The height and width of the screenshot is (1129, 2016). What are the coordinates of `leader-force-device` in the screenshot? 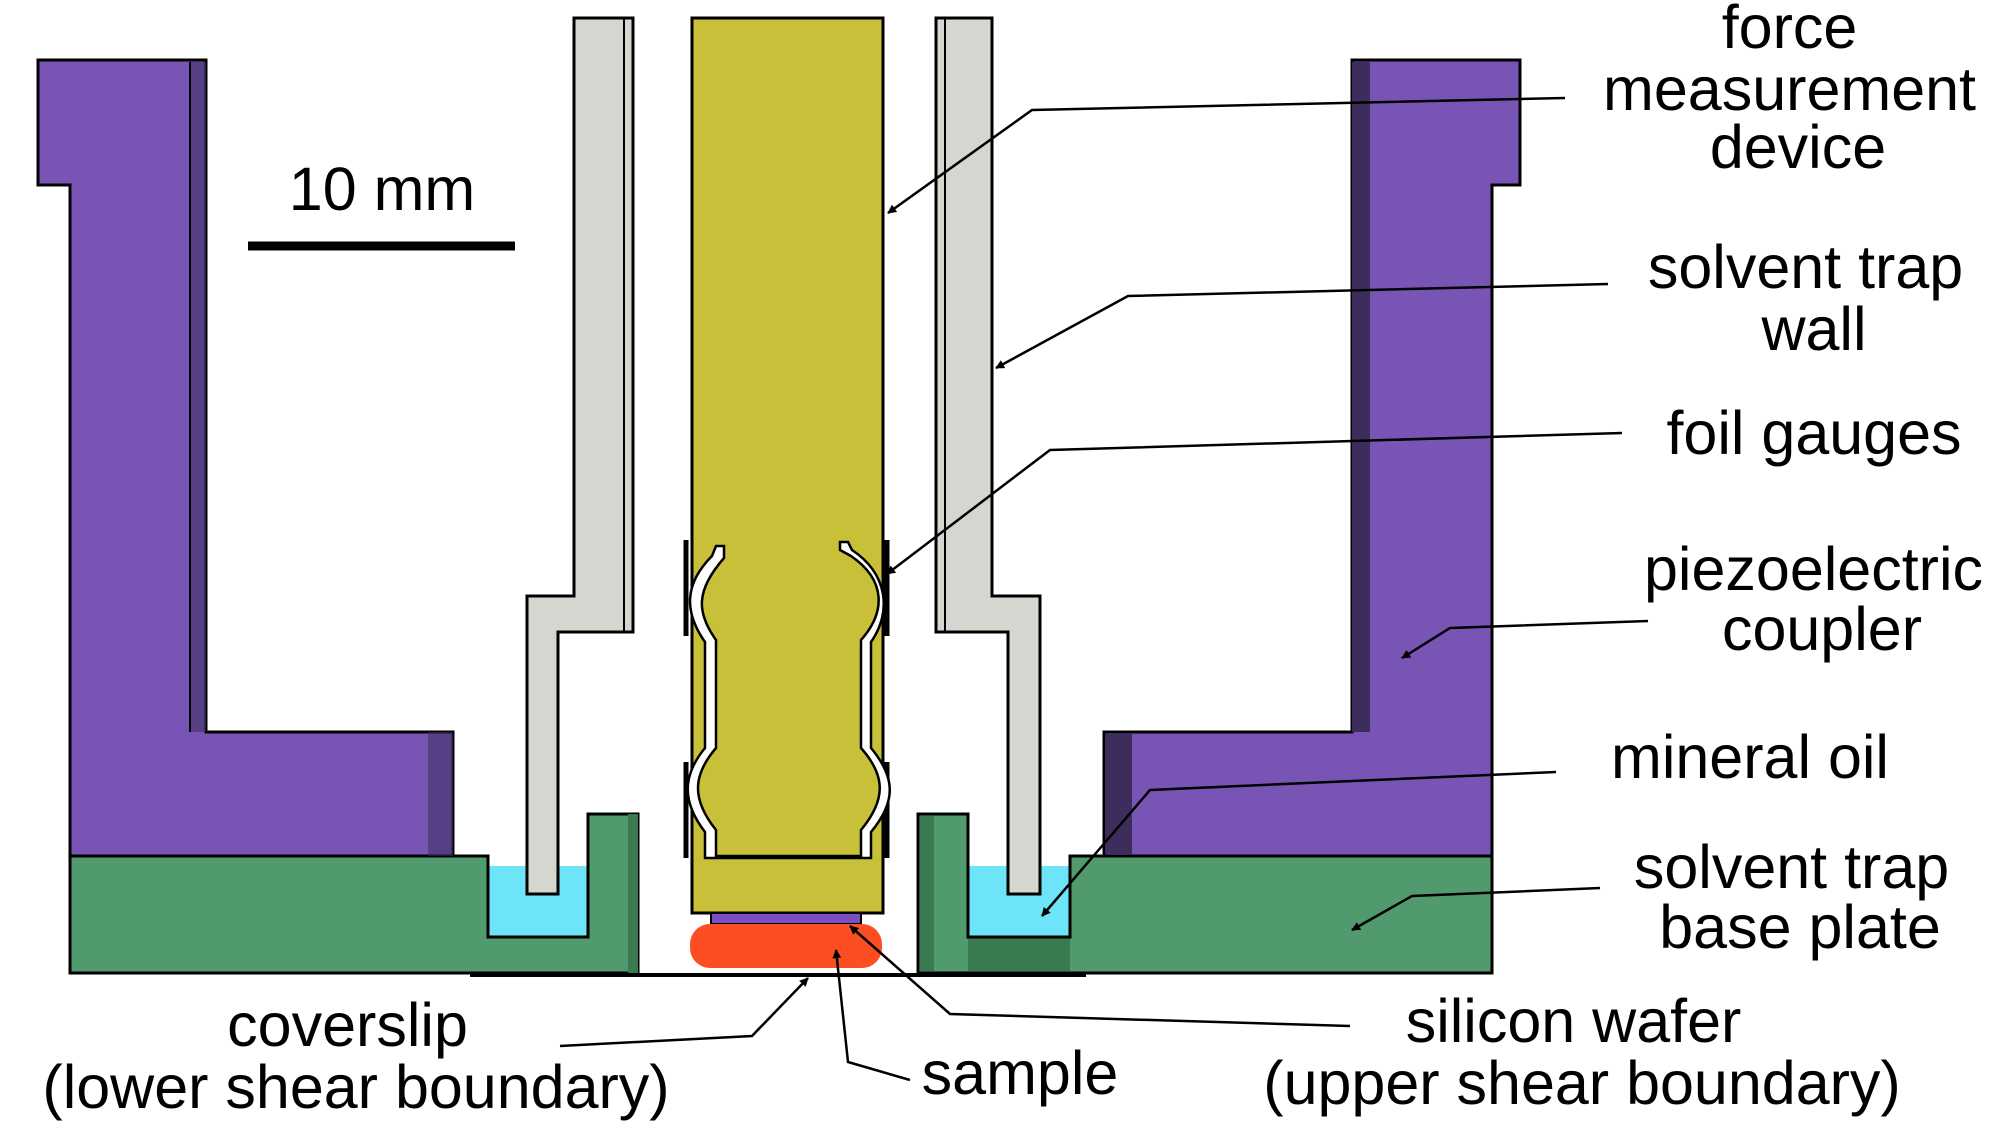 It's located at (1226, 155).